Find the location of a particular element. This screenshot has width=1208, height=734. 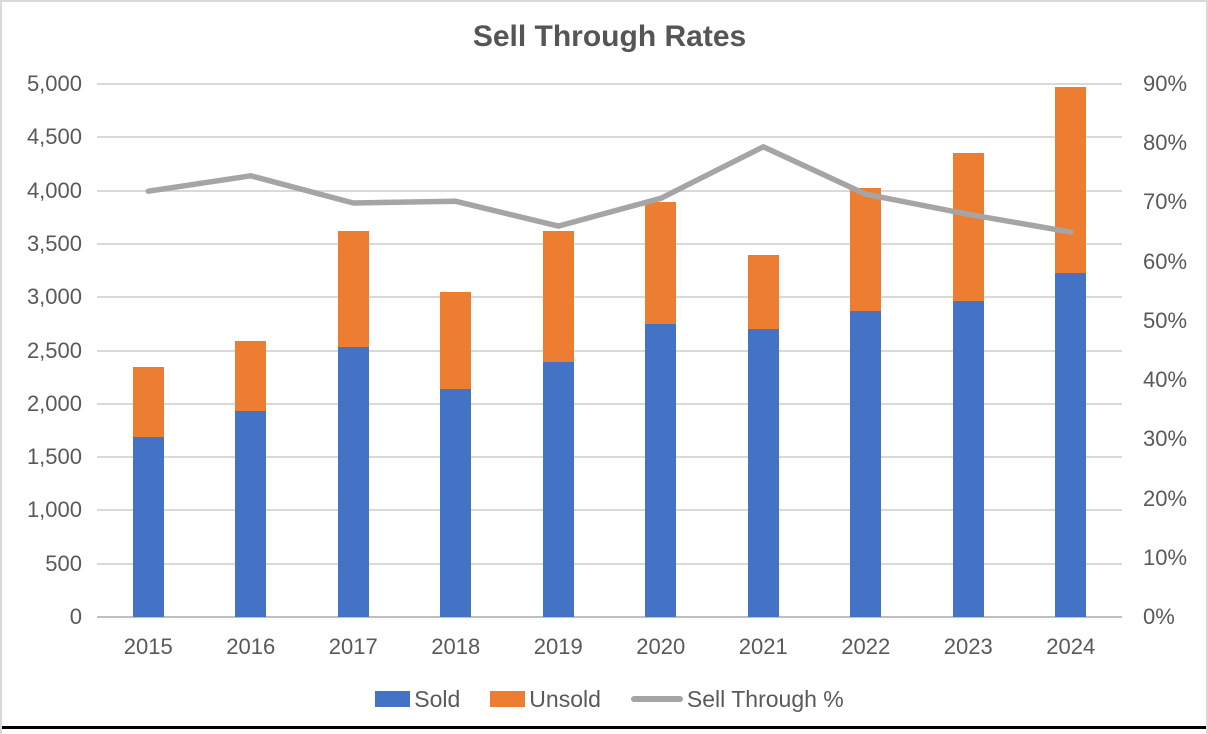

legend-item-sold: Sold is located at coordinates (417, 699).